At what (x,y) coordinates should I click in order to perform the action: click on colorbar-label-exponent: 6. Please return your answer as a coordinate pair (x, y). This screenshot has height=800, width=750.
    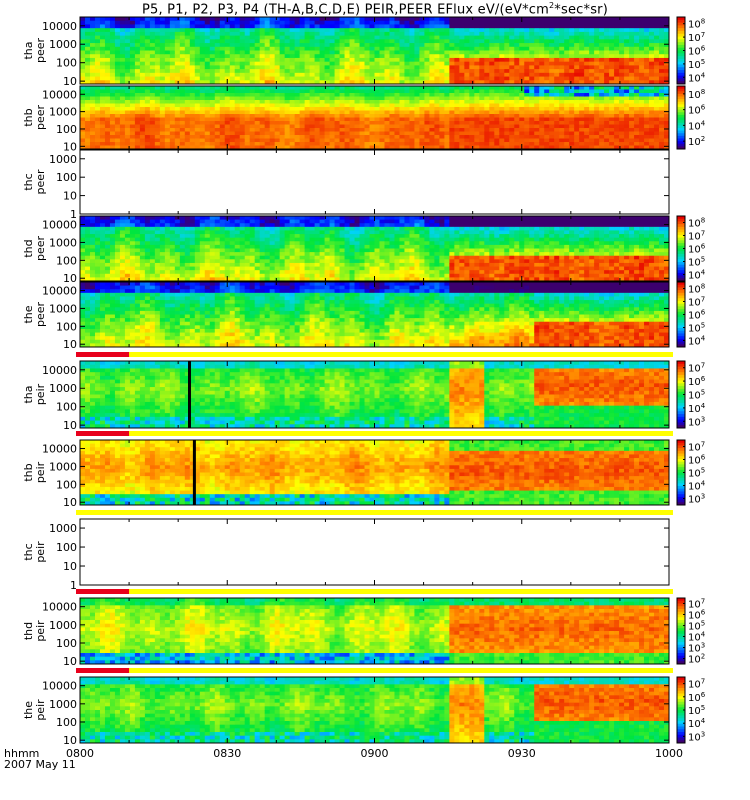
    Looking at the image, I should click on (703, 108).